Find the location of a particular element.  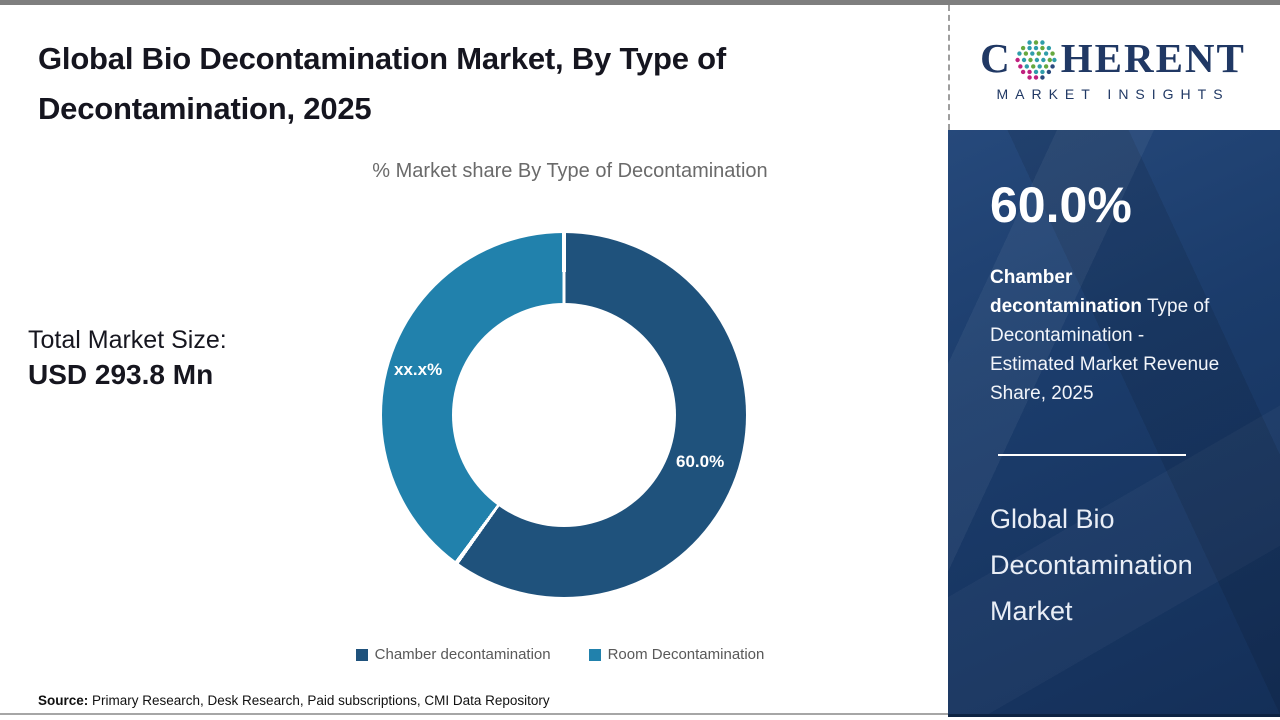

logo-word-end: HERENT is located at coordinates (1153, 58).